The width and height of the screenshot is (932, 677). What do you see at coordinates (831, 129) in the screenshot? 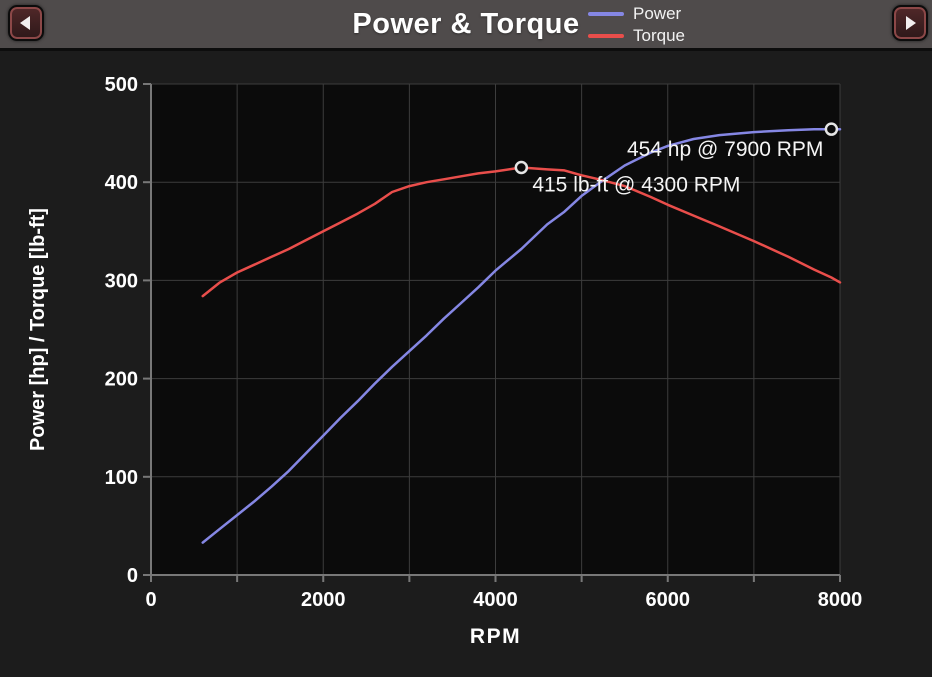
I see `peak-marker-power` at bounding box center [831, 129].